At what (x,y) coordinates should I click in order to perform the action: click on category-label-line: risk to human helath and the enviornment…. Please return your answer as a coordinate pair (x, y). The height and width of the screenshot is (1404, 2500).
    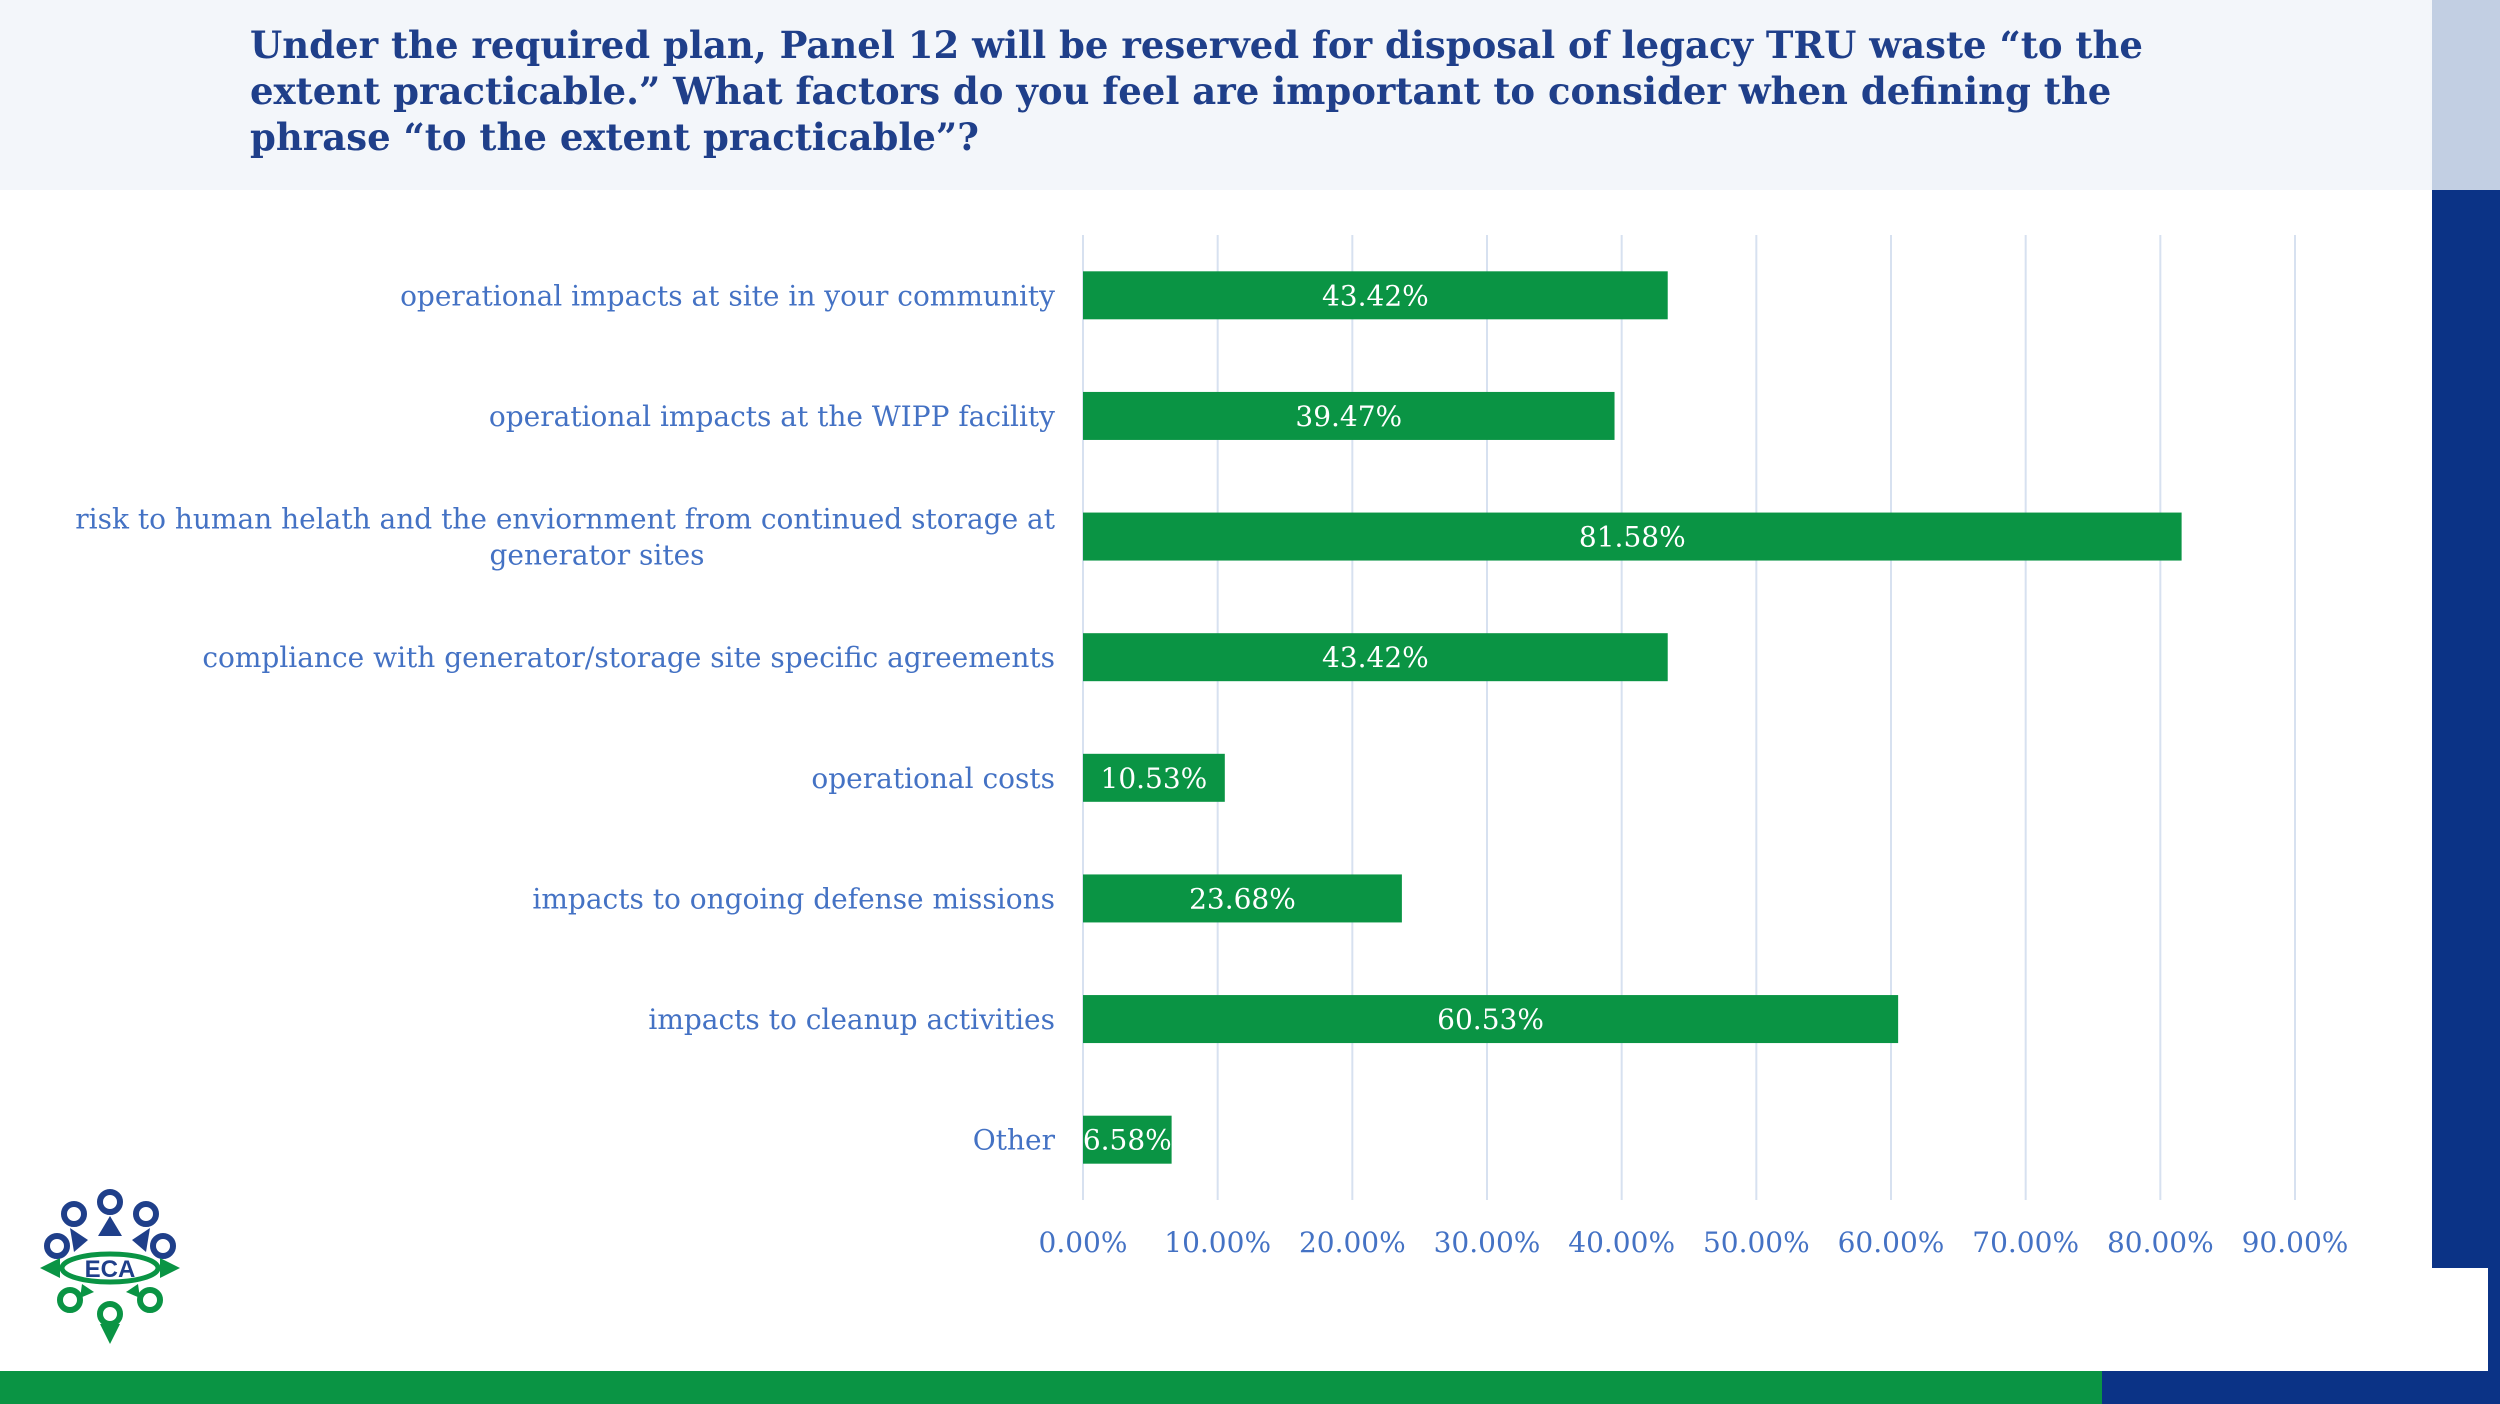
    Looking at the image, I should click on (565, 519).